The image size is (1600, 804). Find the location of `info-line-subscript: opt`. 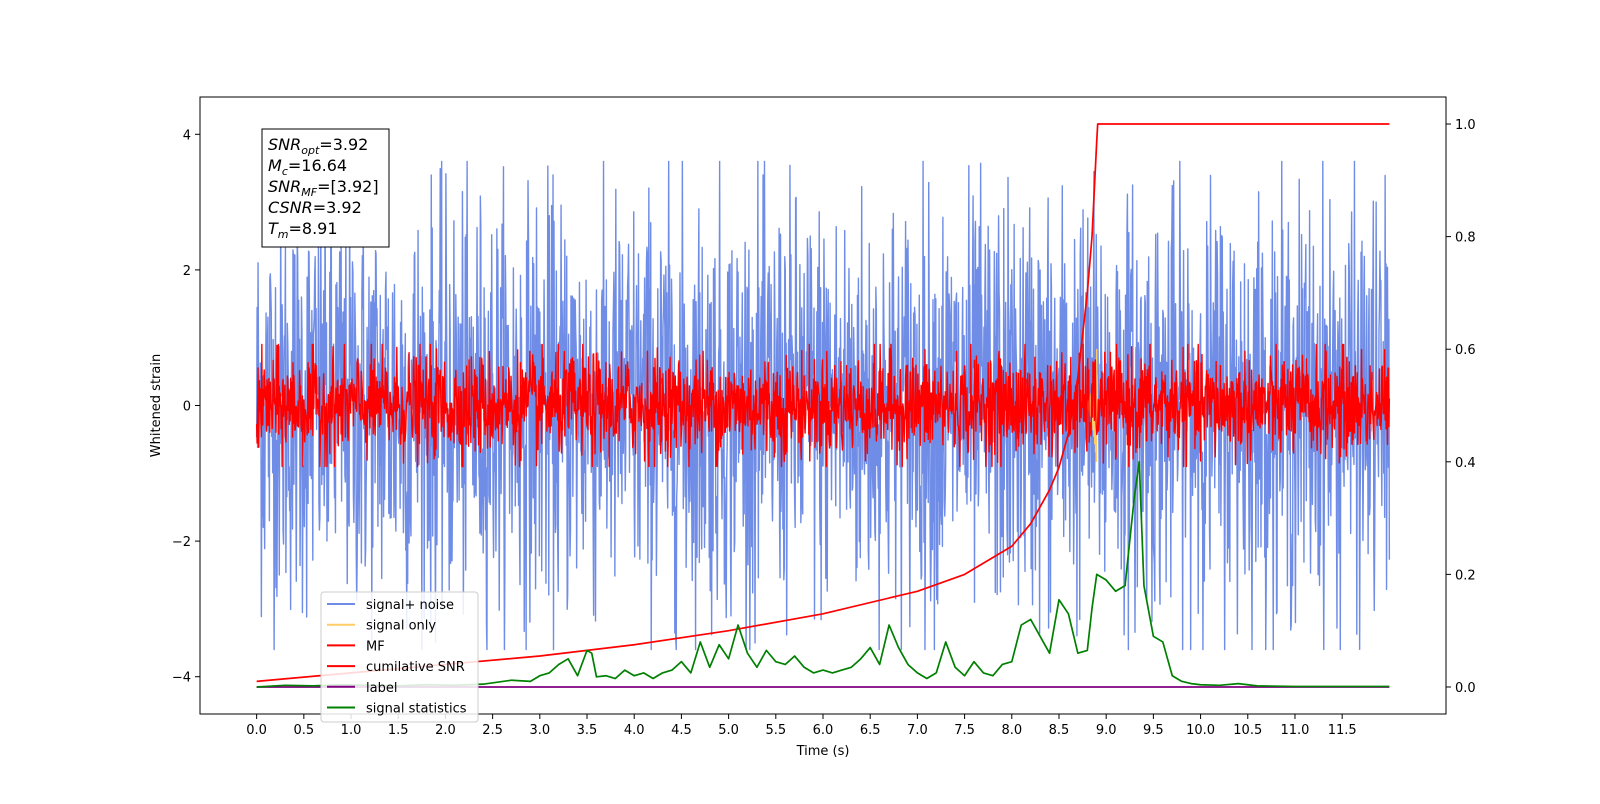

info-line-subscript: opt is located at coordinates (310, 150).